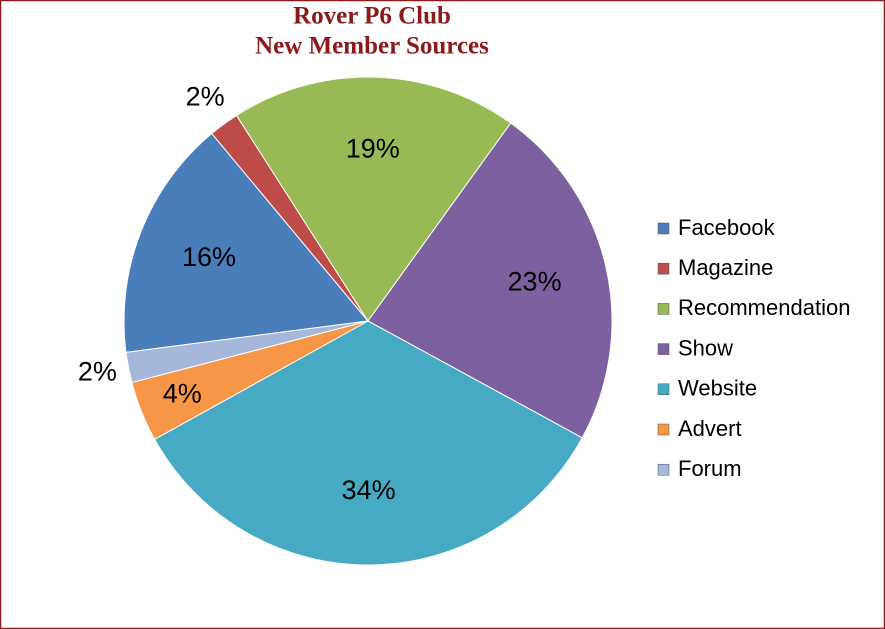  I want to click on data-label: 16%, so click(209, 257).